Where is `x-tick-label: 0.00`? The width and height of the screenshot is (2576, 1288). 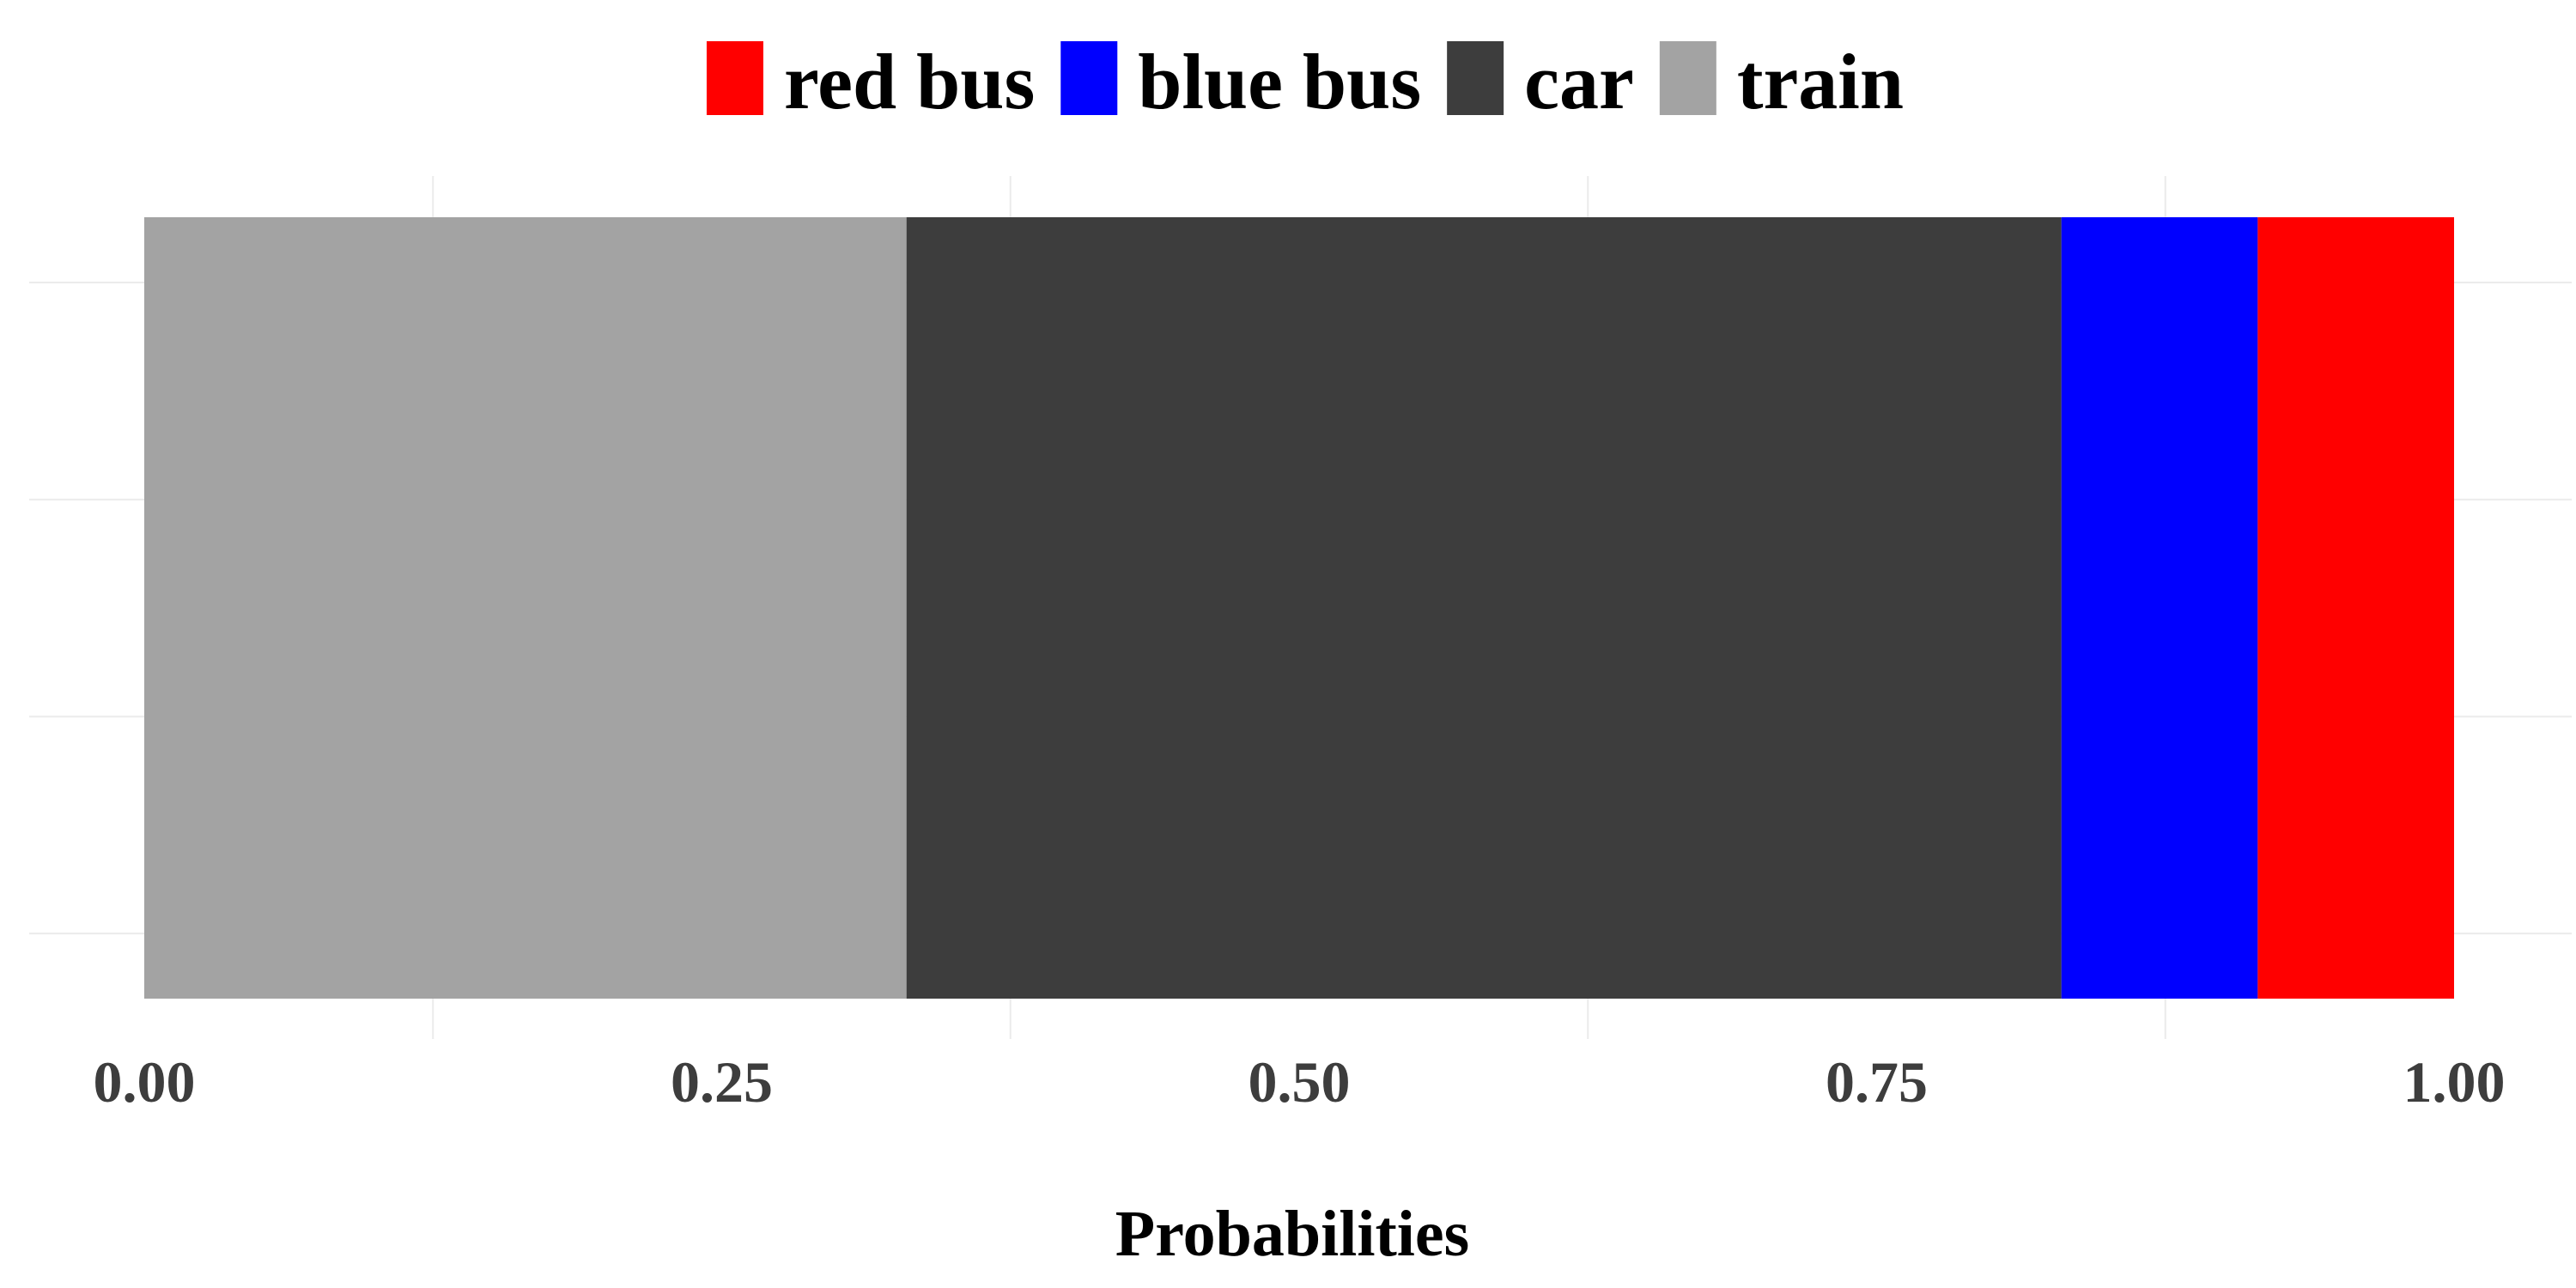
x-tick-label: 0.00 is located at coordinates (145, 1082).